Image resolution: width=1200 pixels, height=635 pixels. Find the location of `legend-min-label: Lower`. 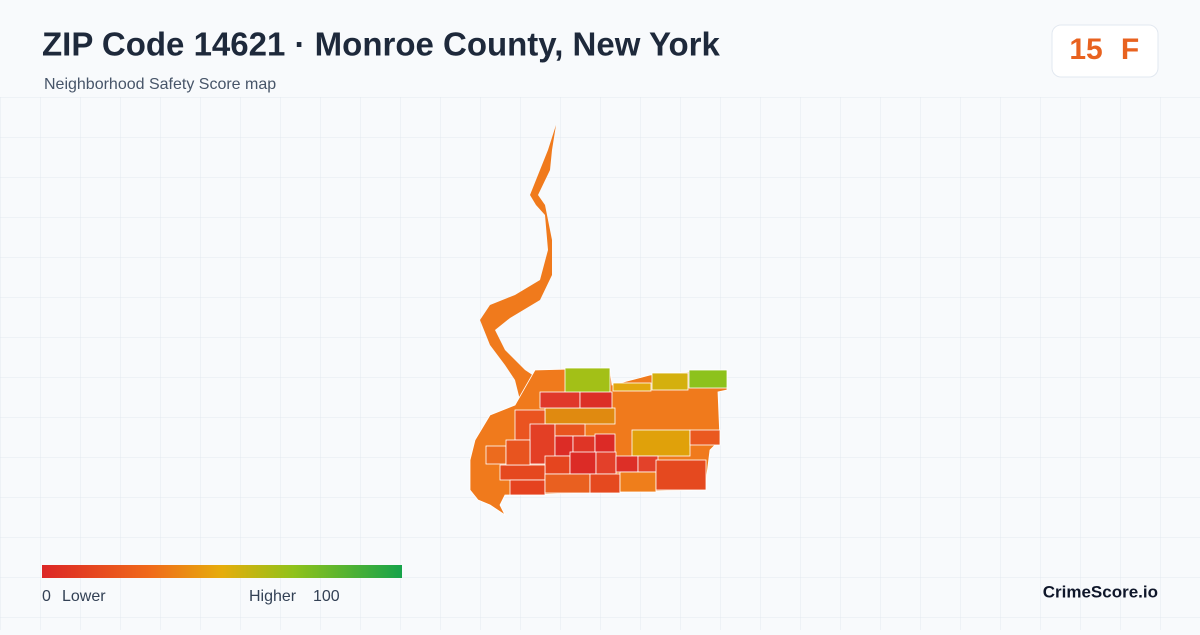

legend-min-label: Lower is located at coordinates (84, 596).